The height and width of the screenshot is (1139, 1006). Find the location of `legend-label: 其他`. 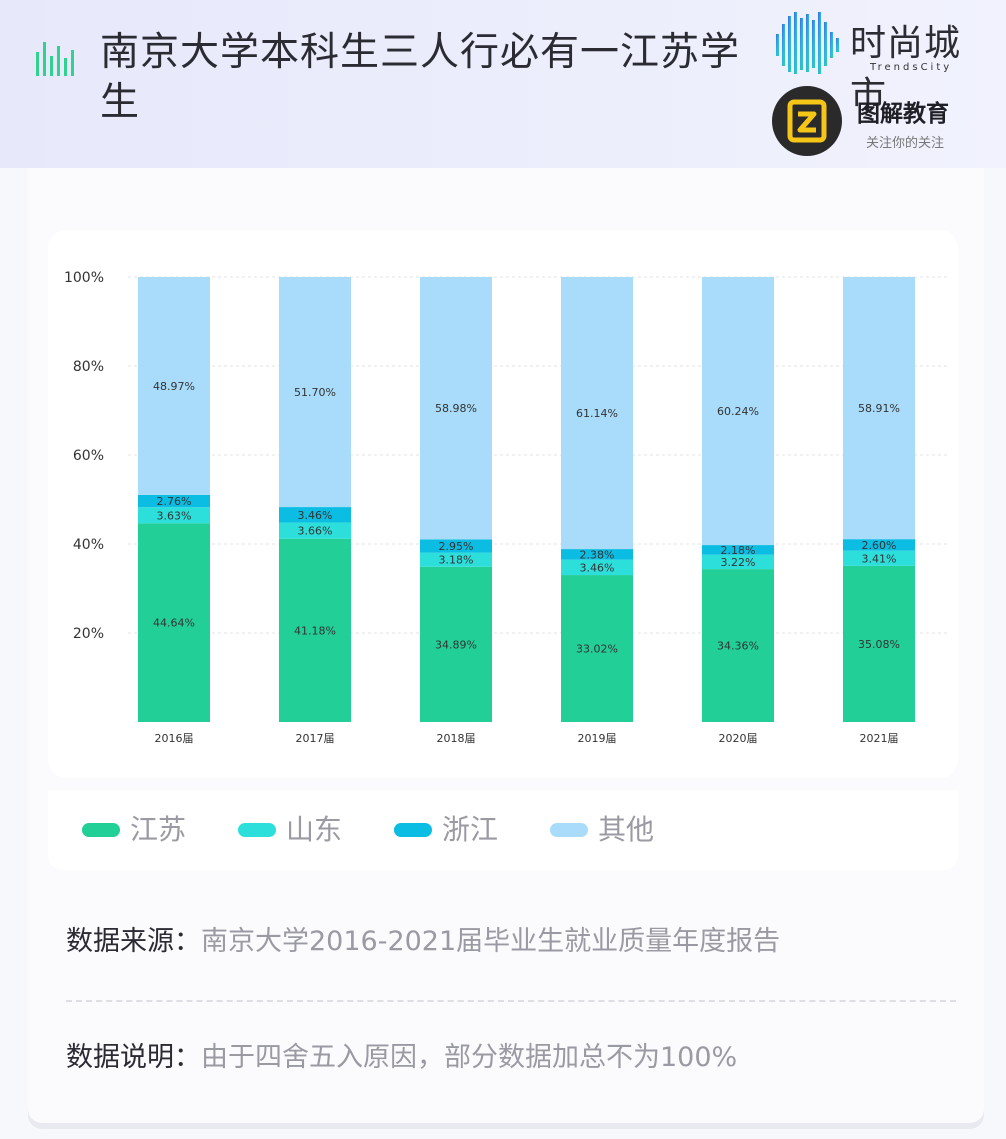

legend-label: 其他 is located at coordinates (626, 829).